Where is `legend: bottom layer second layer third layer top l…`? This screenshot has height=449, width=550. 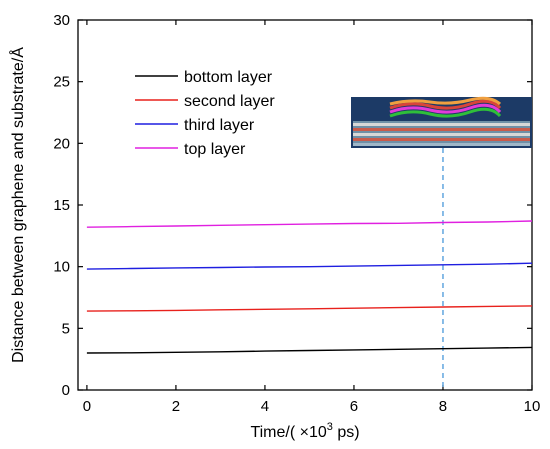 legend: bottom layer second layer third layer top l… is located at coordinates (205, 113).